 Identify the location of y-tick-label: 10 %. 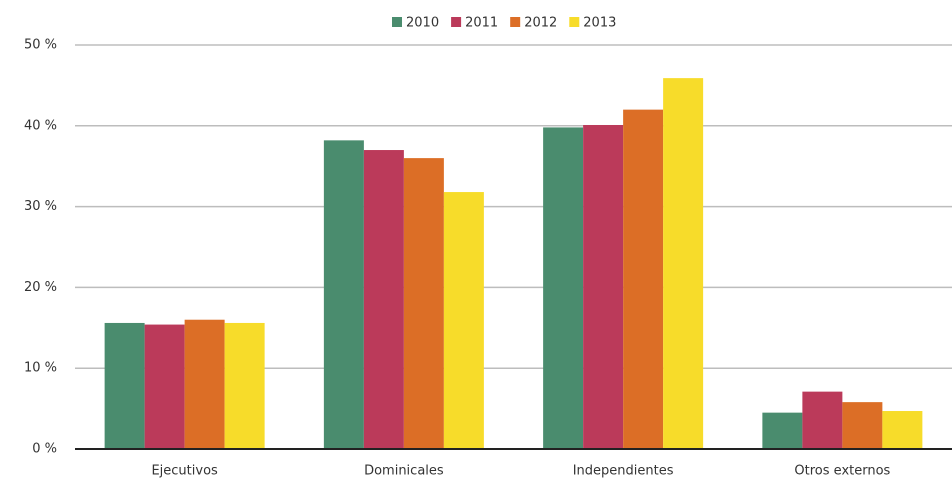
(40, 368).